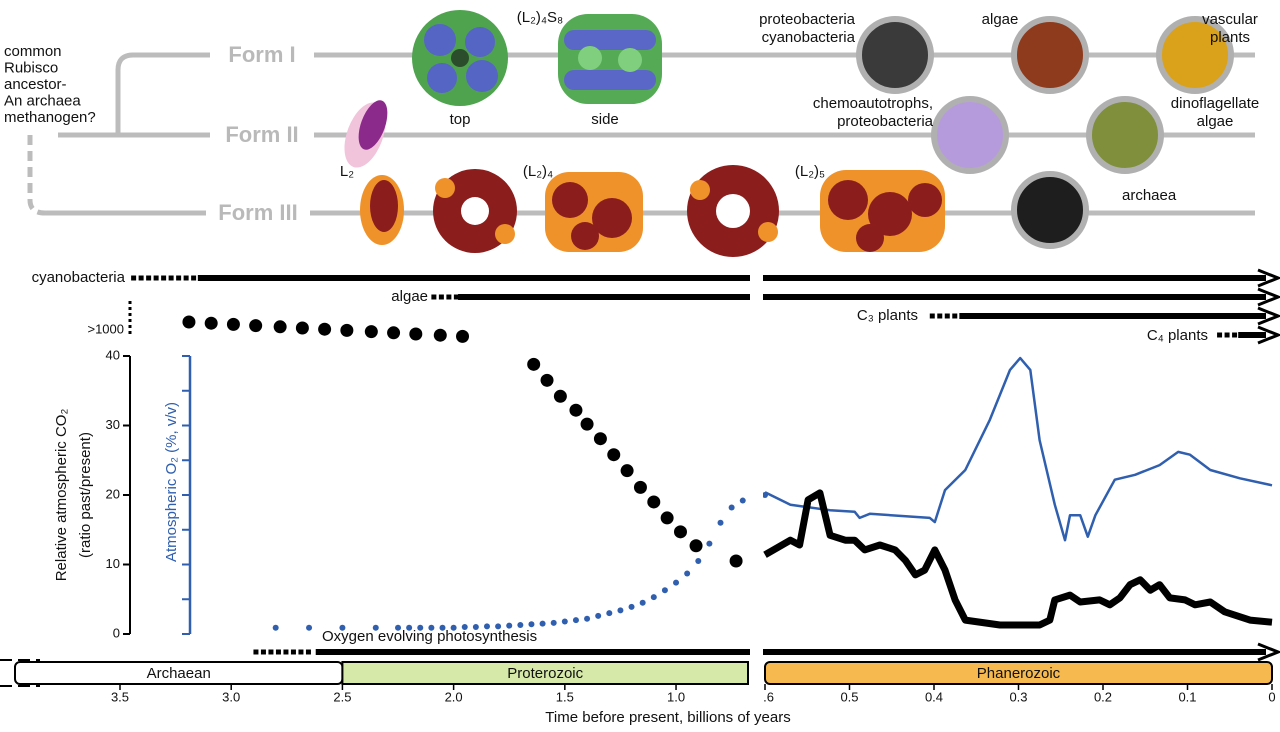 Image resolution: width=1280 pixels, height=732 pixels. What do you see at coordinates (1149, 195) in the screenshot?
I see `organism-label: archaea` at bounding box center [1149, 195].